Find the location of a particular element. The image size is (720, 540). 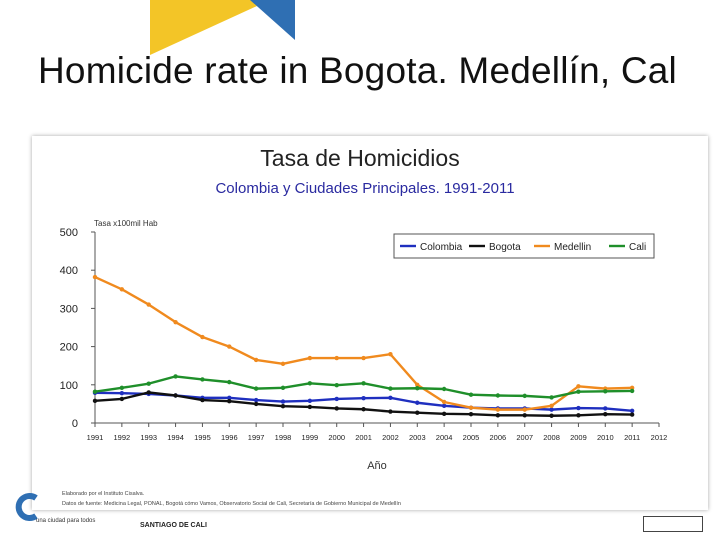

x-tick-label: 2009 is located at coordinates (578, 437).